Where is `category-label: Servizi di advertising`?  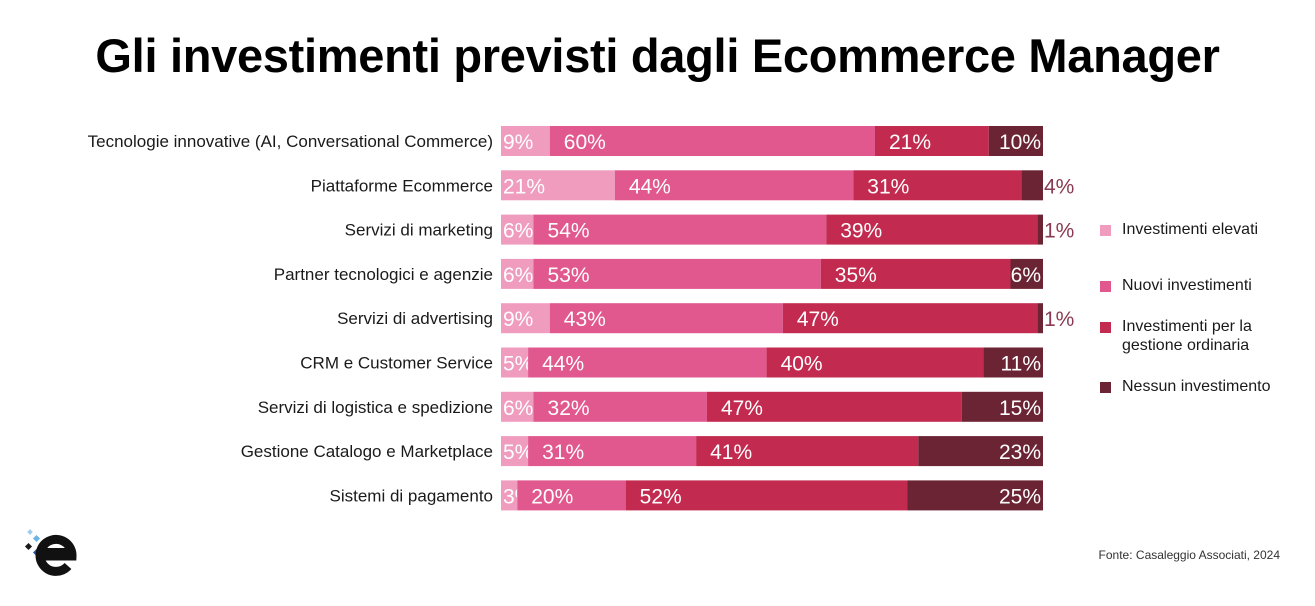 category-label: Servizi di advertising is located at coordinates (415, 318).